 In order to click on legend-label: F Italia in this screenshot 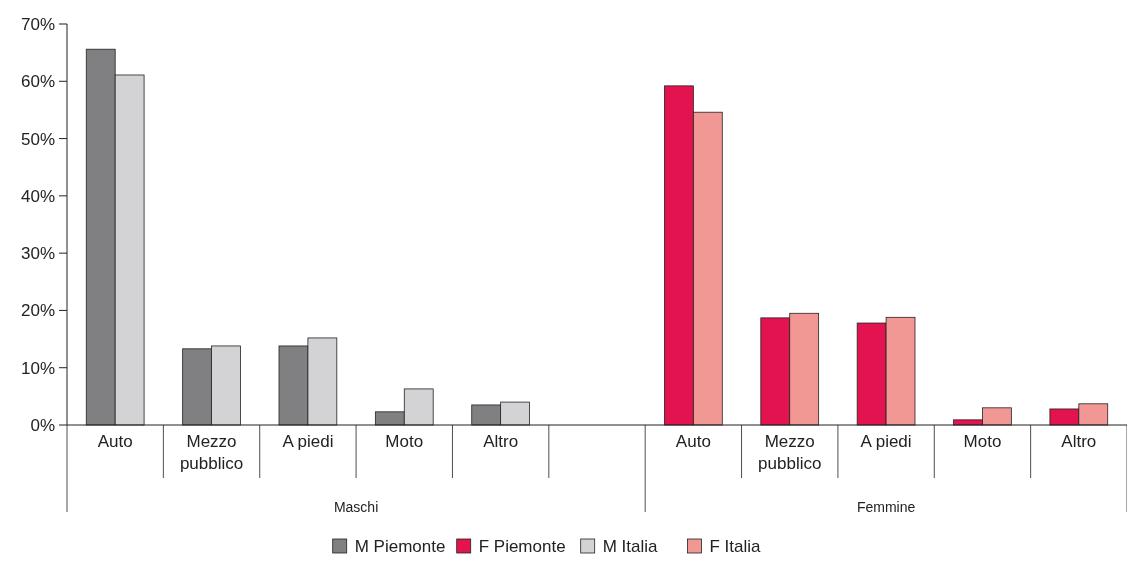, I will do `click(735, 546)`.